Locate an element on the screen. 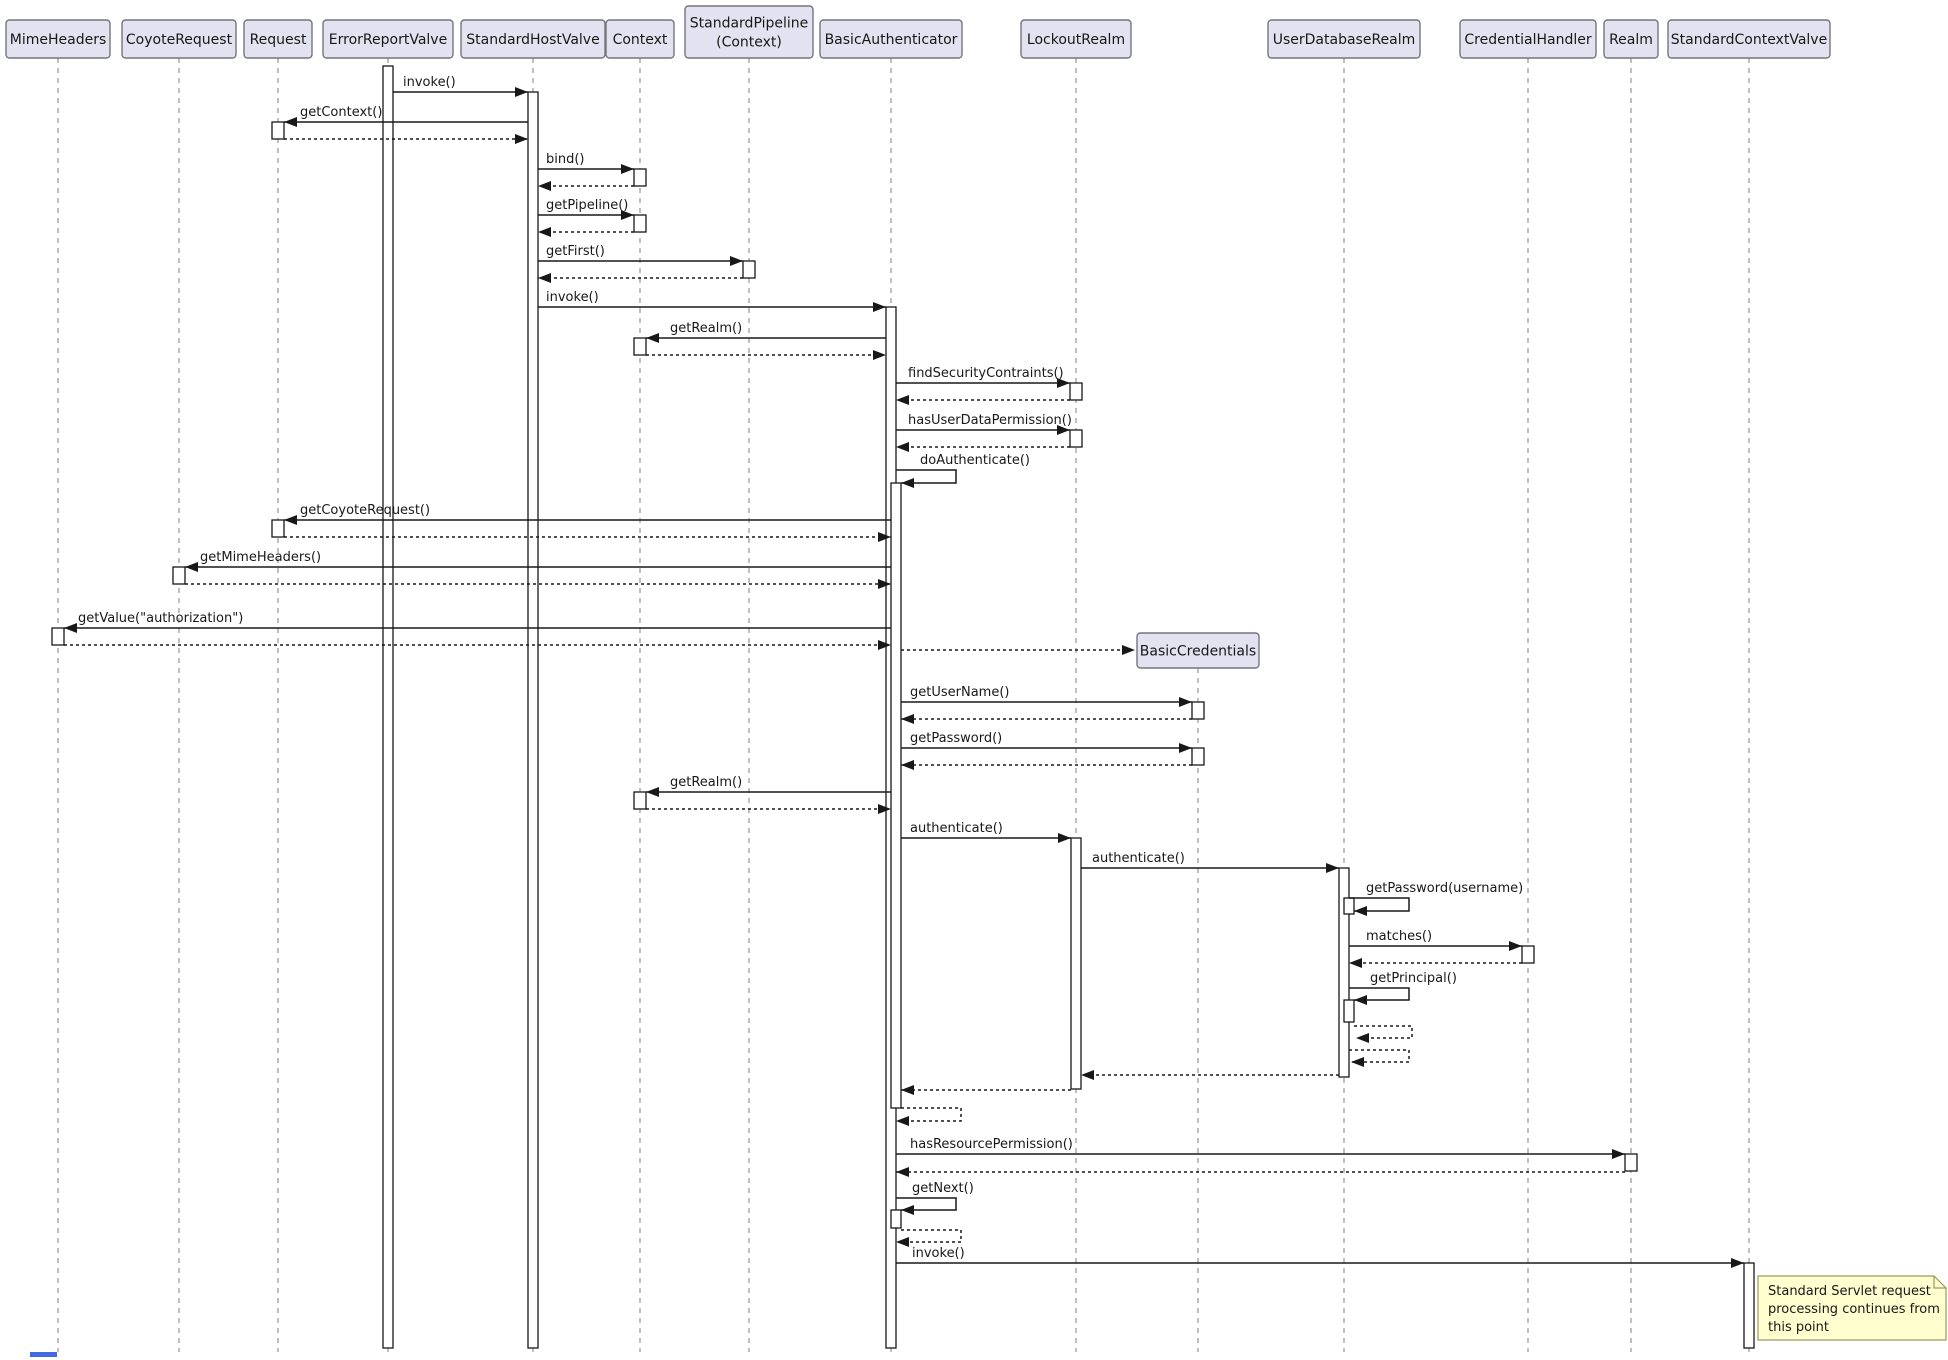 The height and width of the screenshot is (1360, 1948). participant-box-standardhostvalve is located at coordinates (533, 39).